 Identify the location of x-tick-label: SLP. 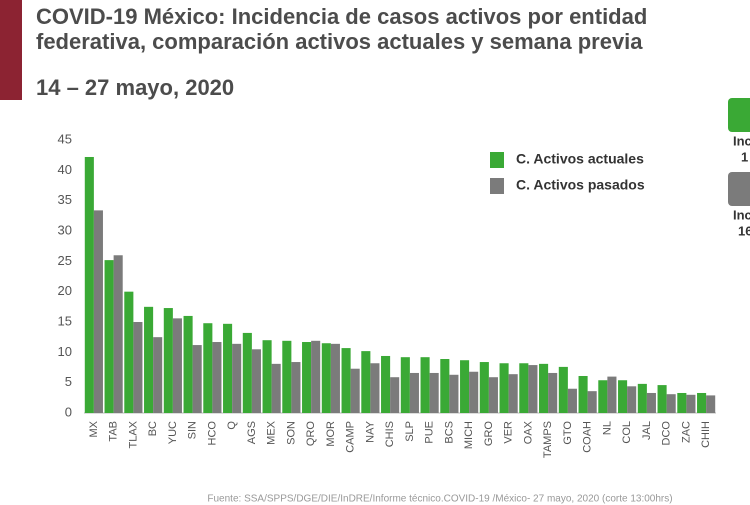
(410, 431).